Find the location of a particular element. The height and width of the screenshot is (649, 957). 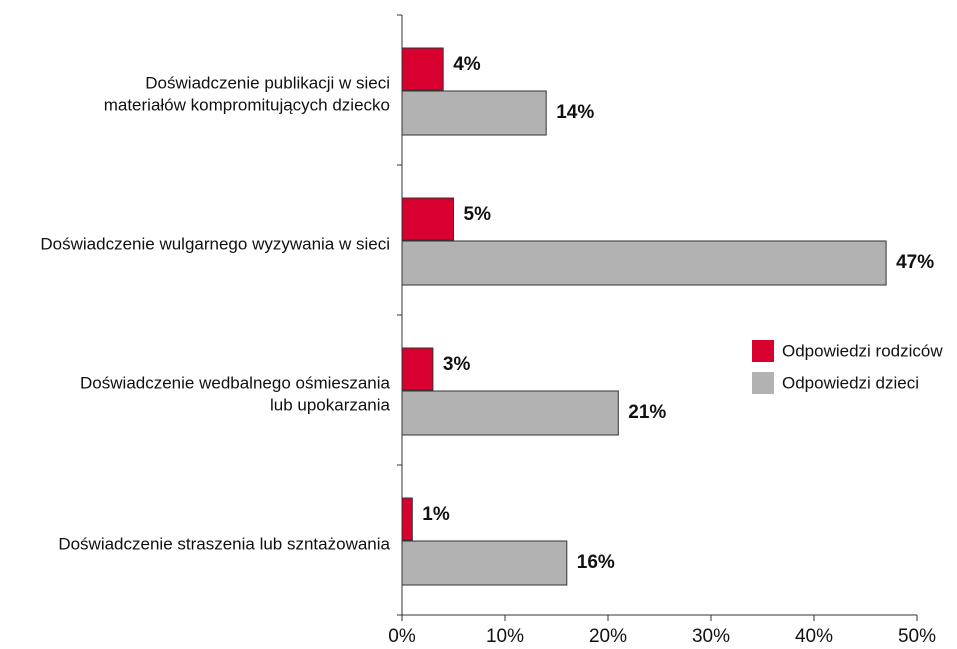

value-label: 5% is located at coordinates (478, 214).